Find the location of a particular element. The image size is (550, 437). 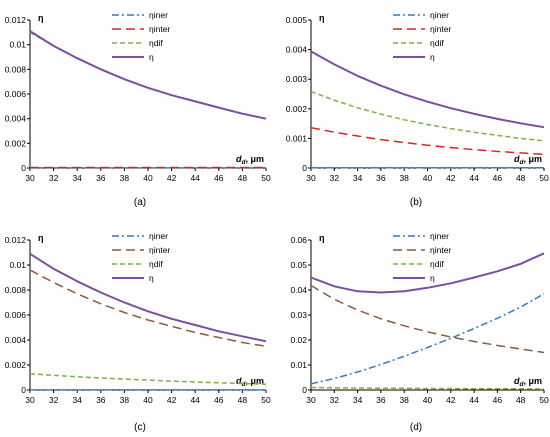

panel-caption: (d) is located at coordinates (416, 427).